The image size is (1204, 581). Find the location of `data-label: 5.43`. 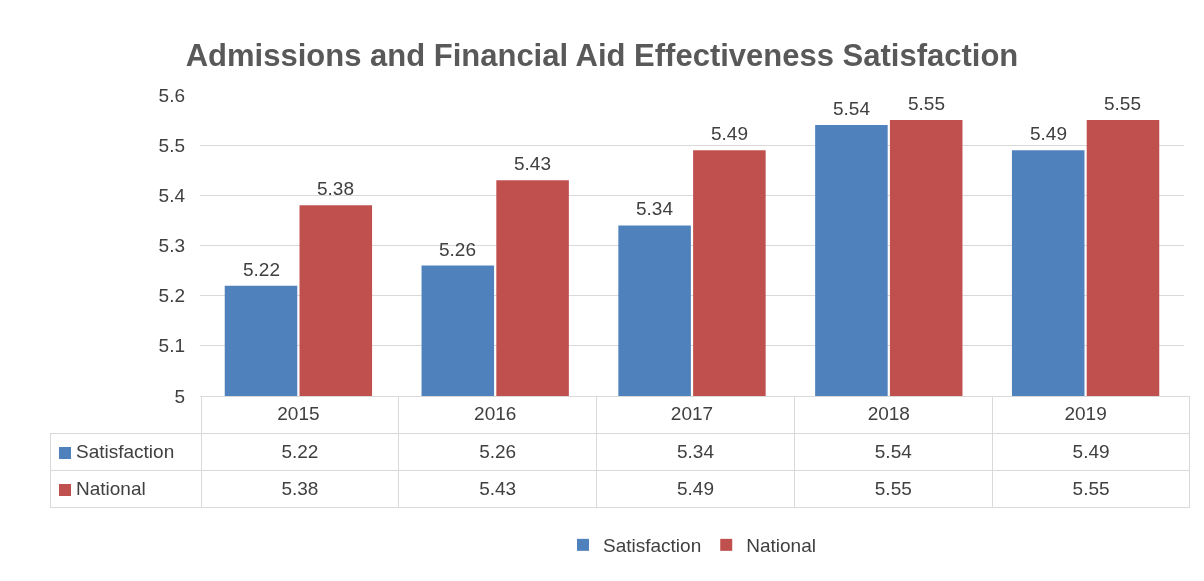

data-label: 5.43 is located at coordinates (497, 489).